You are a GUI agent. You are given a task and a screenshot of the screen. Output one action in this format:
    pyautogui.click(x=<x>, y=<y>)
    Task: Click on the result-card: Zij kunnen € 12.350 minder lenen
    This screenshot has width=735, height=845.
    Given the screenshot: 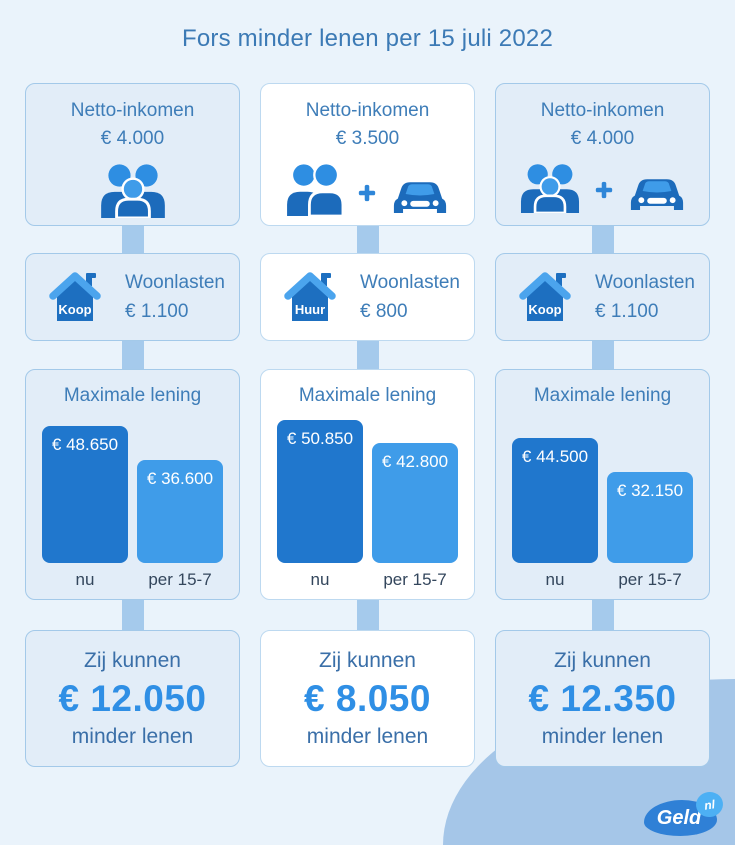 What is the action you would take?
    pyautogui.click(x=602, y=698)
    